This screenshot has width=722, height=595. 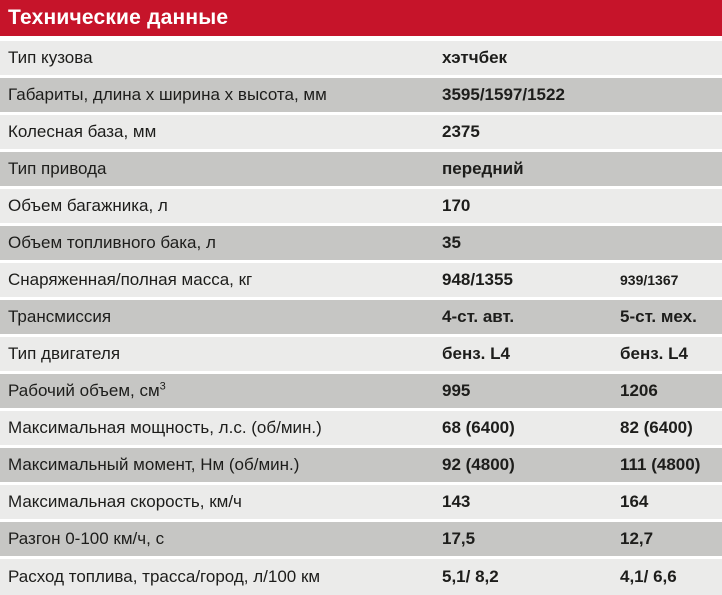 What do you see at coordinates (130, 279) in the screenshot?
I see `spec-label: Снаряженная/полная масса, кг` at bounding box center [130, 279].